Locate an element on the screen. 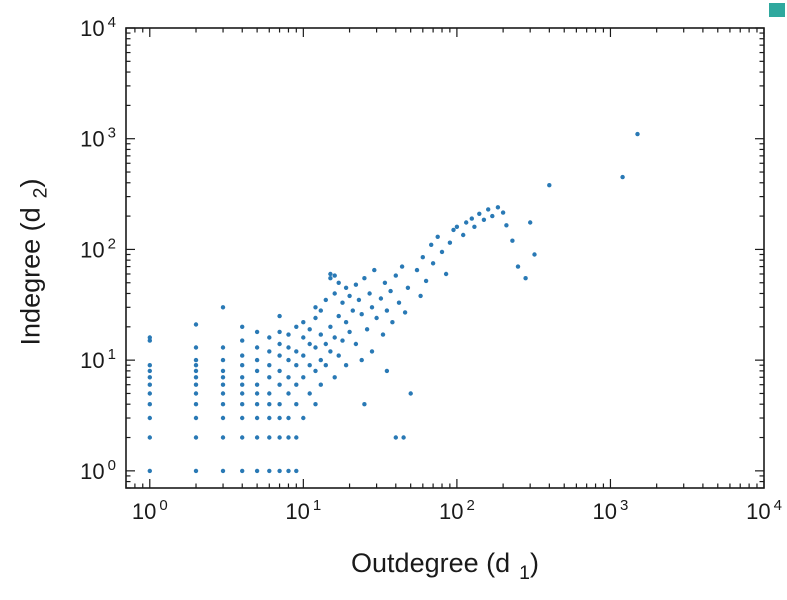 The image size is (787, 600). tick-label: 10 1 is located at coordinates (98, 359).